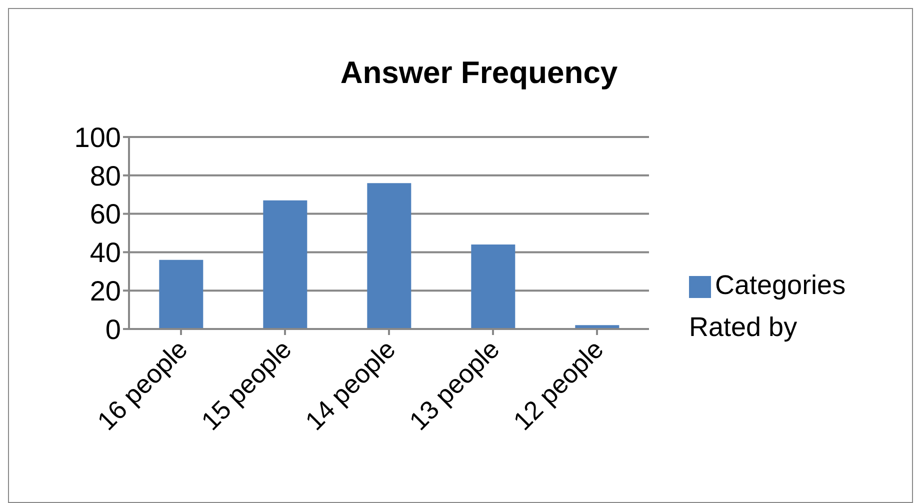  What do you see at coordinates (105, 214) in the screenshot?
I see `y-tick-label: 60` at bounding box center [105, 214].